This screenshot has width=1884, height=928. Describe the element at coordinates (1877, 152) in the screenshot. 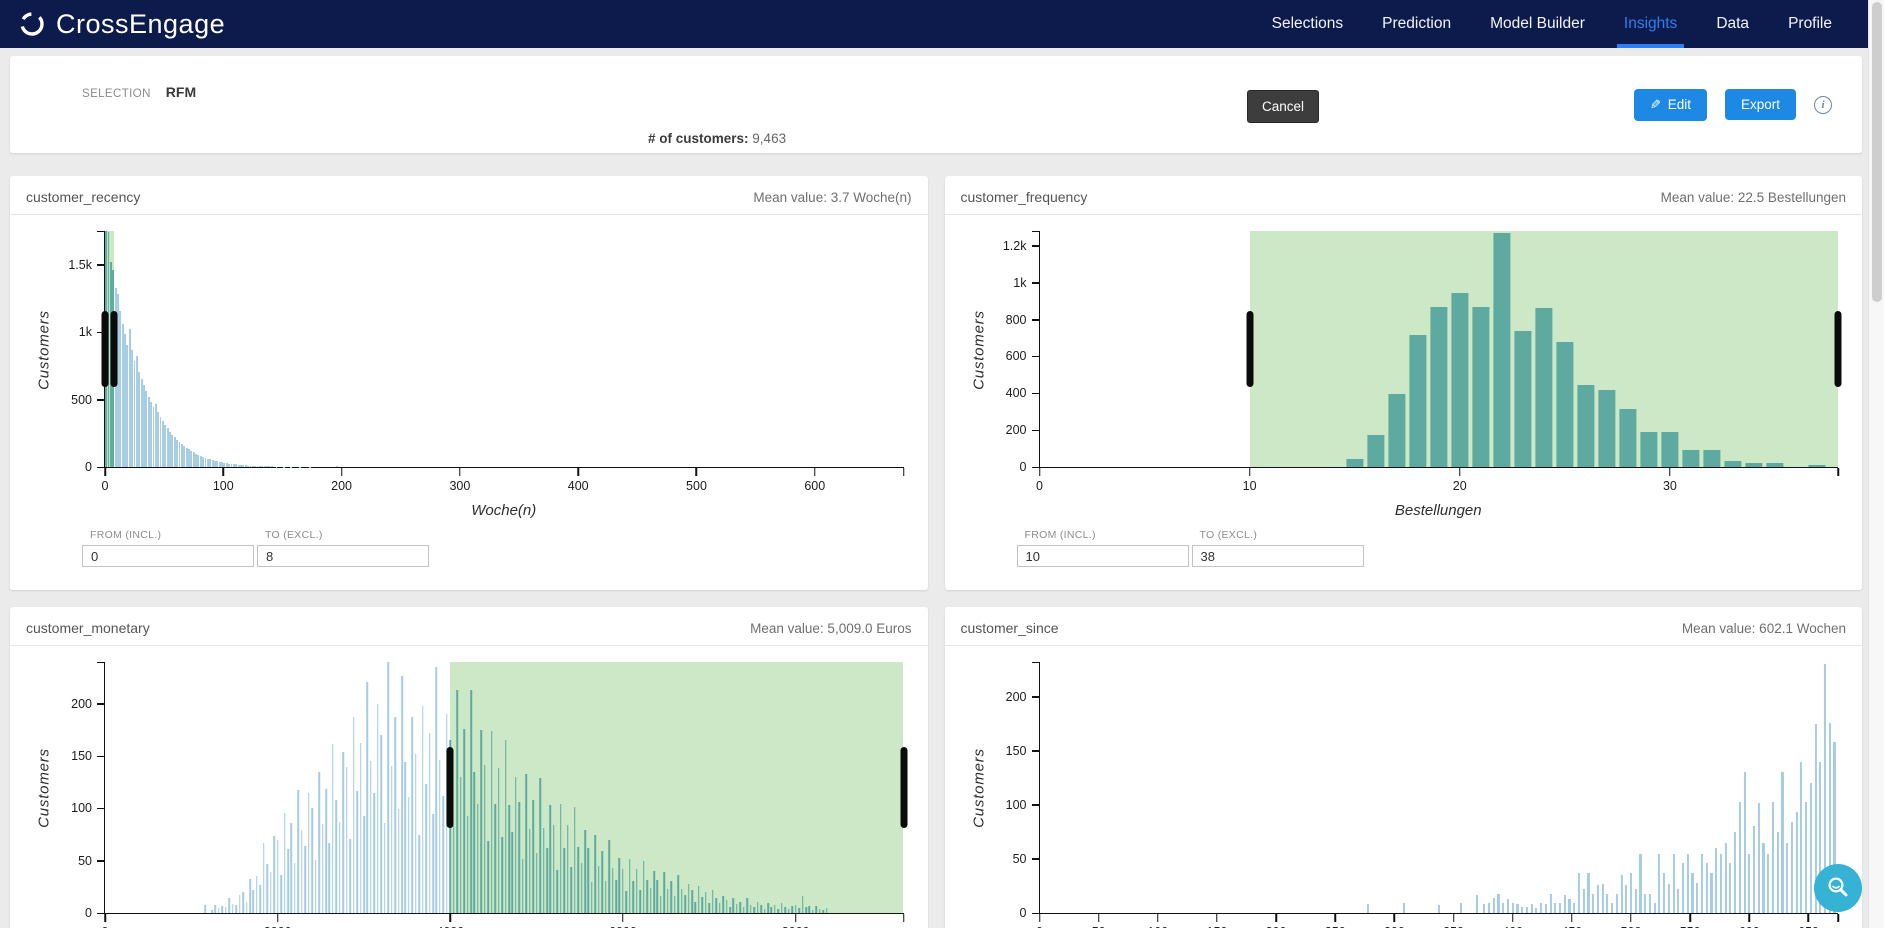

I see `scrollbar-thumb` at that location.